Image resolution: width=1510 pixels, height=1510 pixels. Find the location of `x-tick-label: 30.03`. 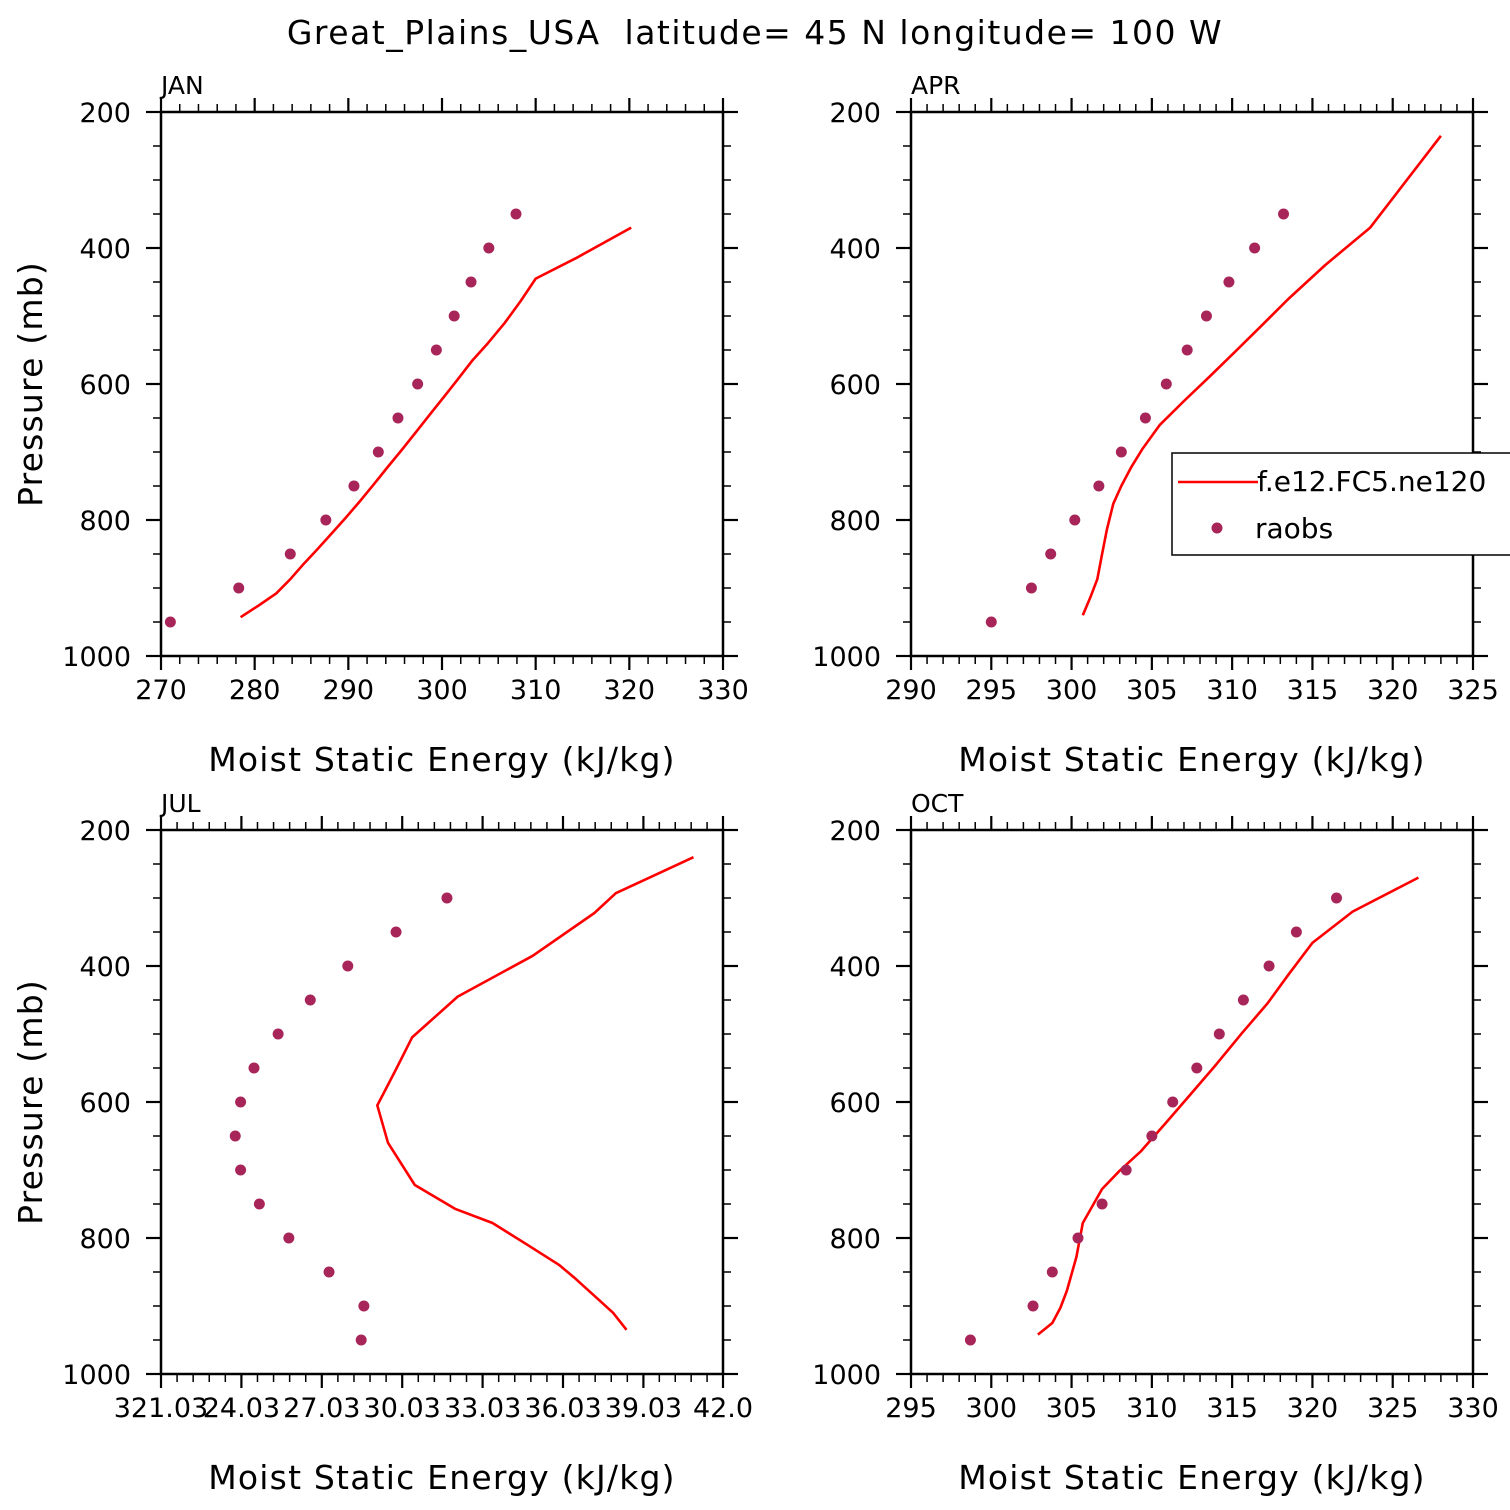

x-tick-label: 30.03 is located at coordinates (402, 1408).